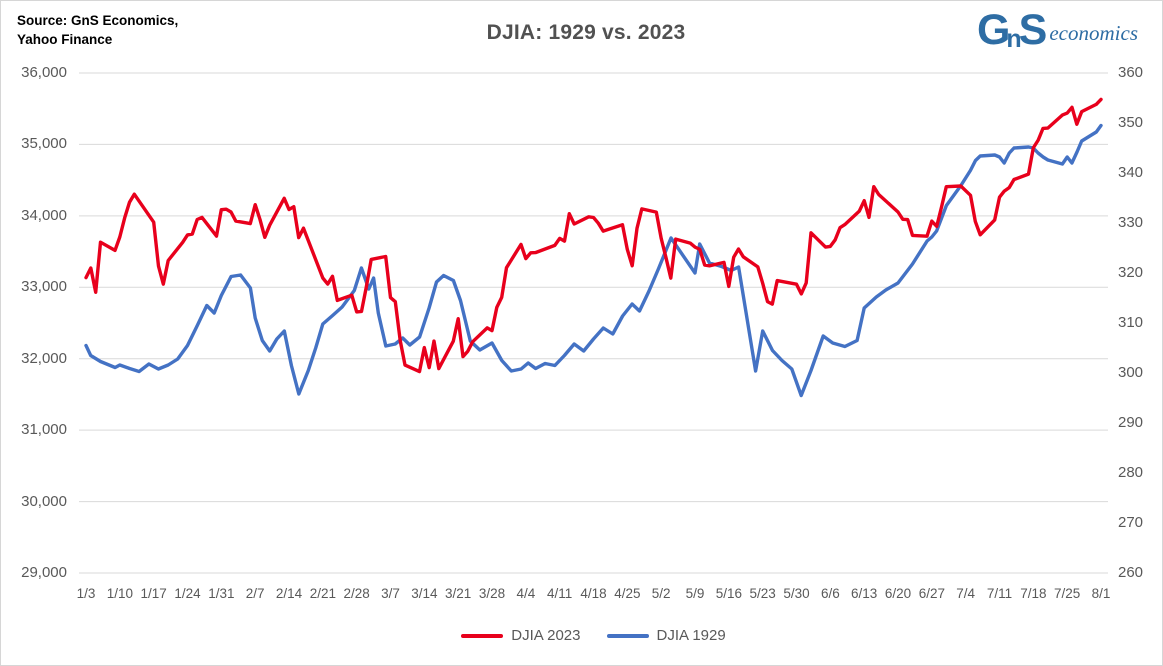 This screenshot has width=1163, height=666. Describe the element at coordinates (44, 430) in the screenshot. I see `y-left-tick-label: 31,000` at that location.